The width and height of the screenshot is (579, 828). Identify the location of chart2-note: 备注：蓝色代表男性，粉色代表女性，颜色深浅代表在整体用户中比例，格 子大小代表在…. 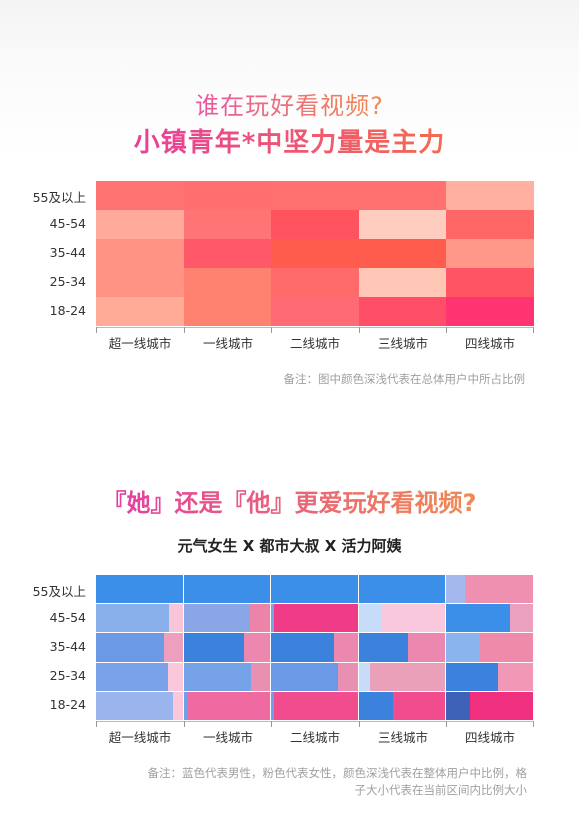
(292, 782).